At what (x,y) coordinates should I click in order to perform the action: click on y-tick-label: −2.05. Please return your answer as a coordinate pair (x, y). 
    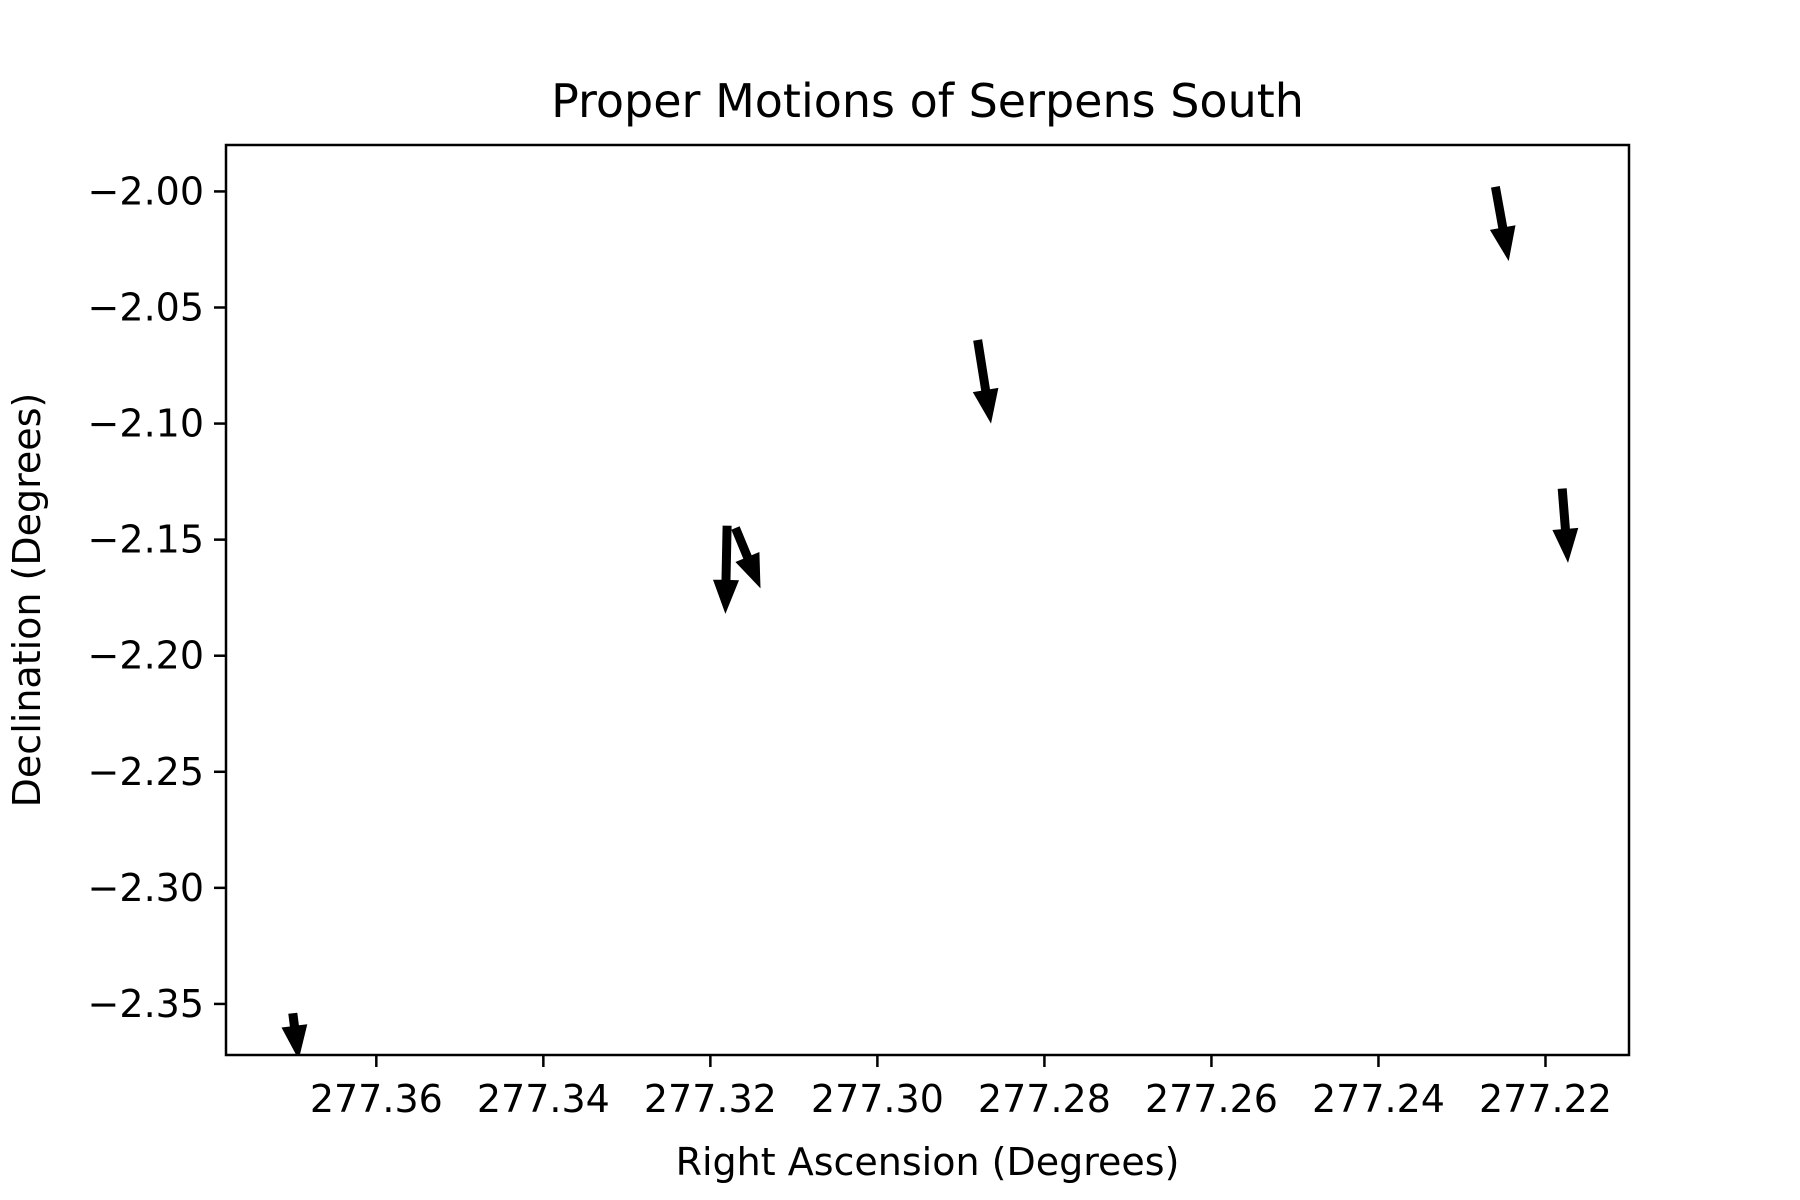
    Looking at the image, I should click on (146, 308).